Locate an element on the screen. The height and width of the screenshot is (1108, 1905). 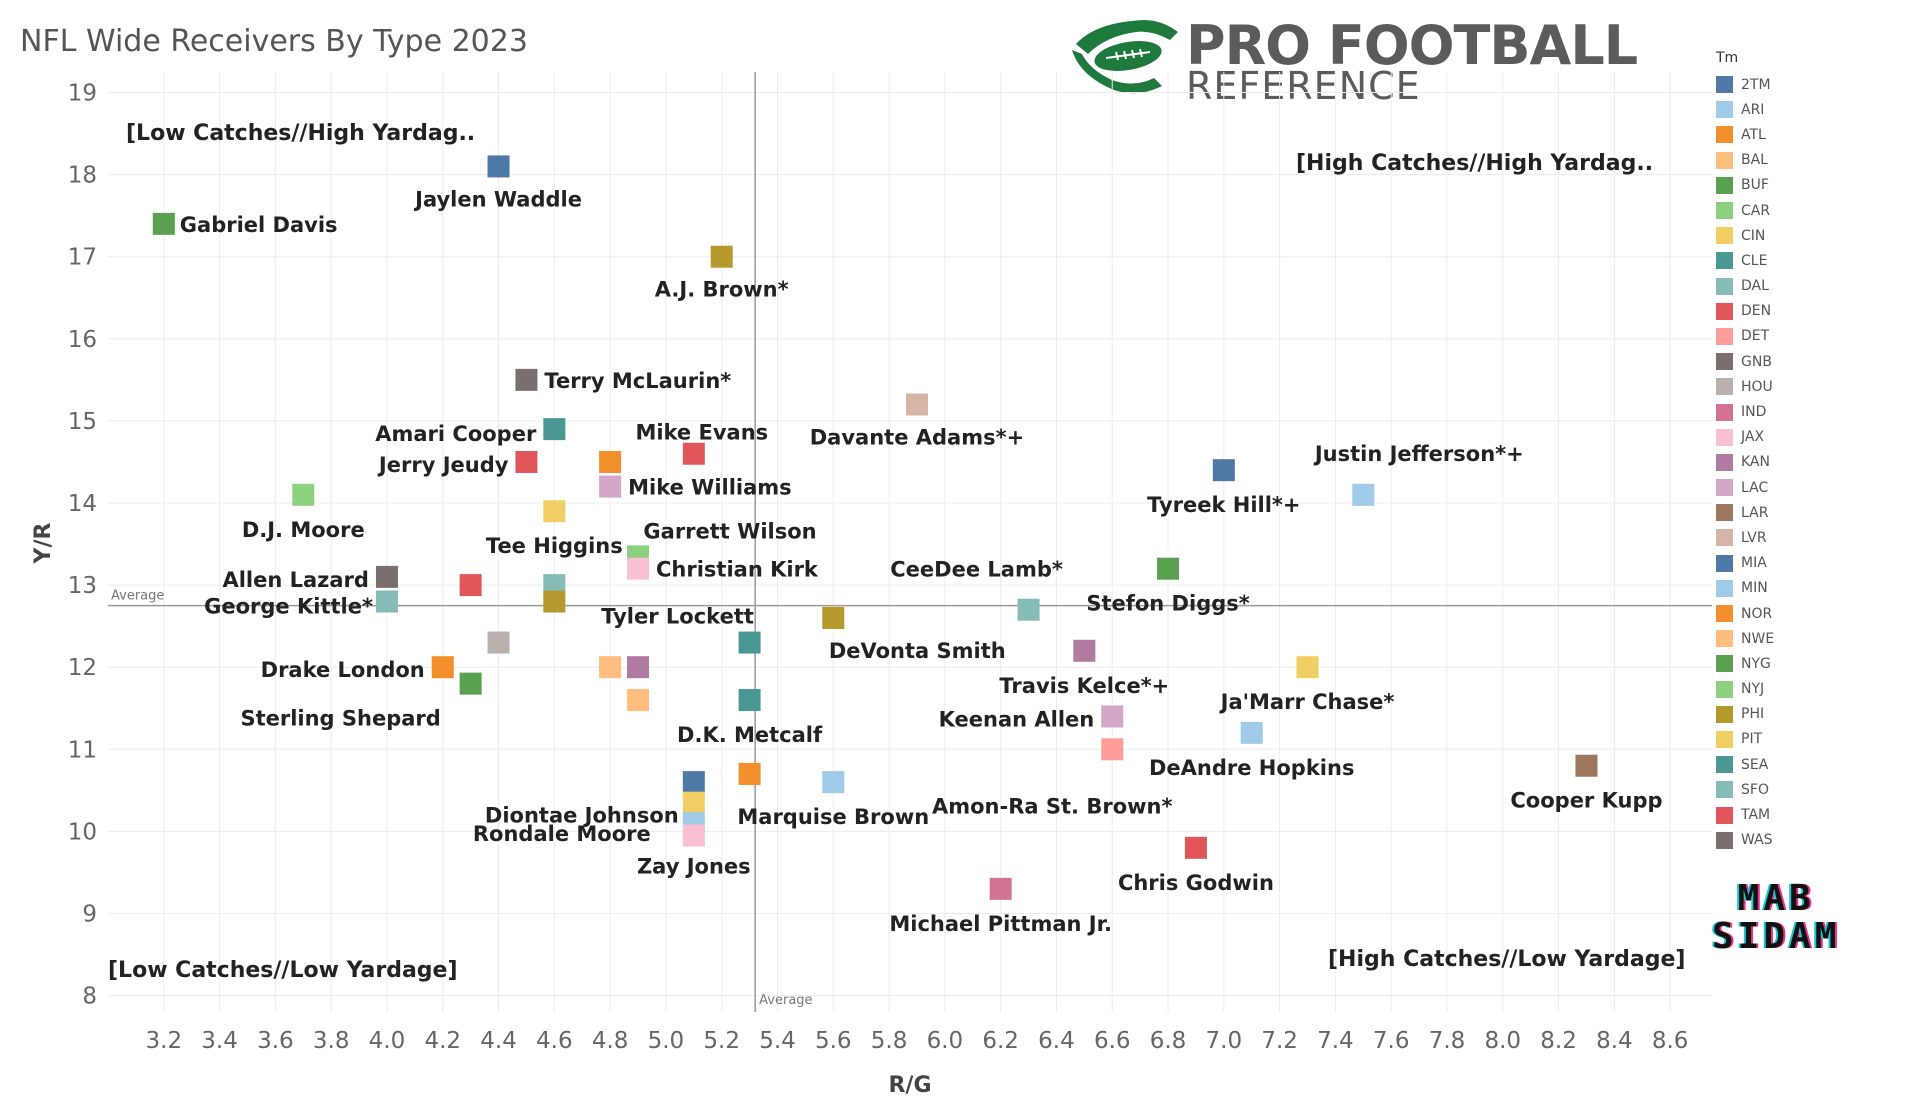
legend-item: LAC is located at coordinates (1745, 487).